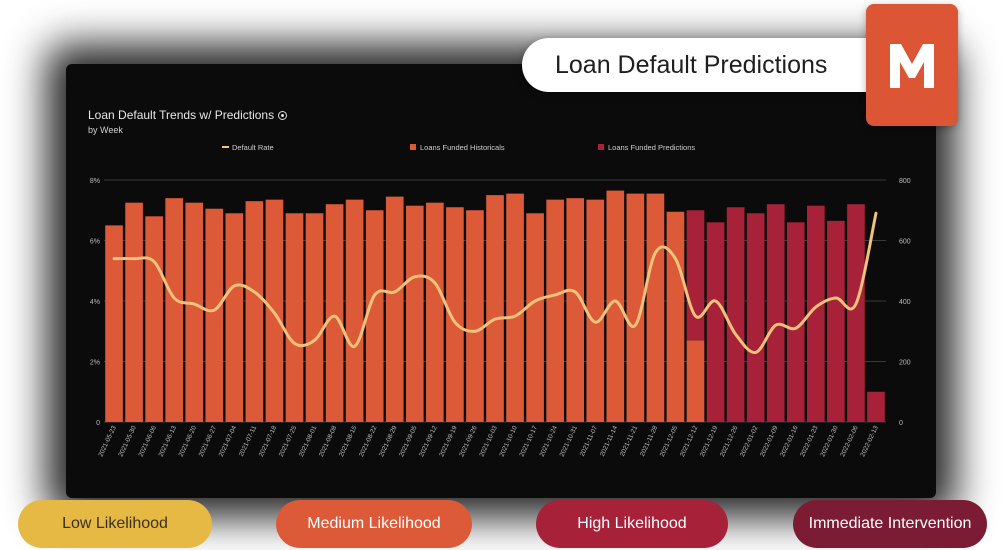 This screenshot has width=1008, height=550. Describe the element at coordinates (589, 441) in the screenshot. I see `x-tick-label: 2021-11-07` at that location.